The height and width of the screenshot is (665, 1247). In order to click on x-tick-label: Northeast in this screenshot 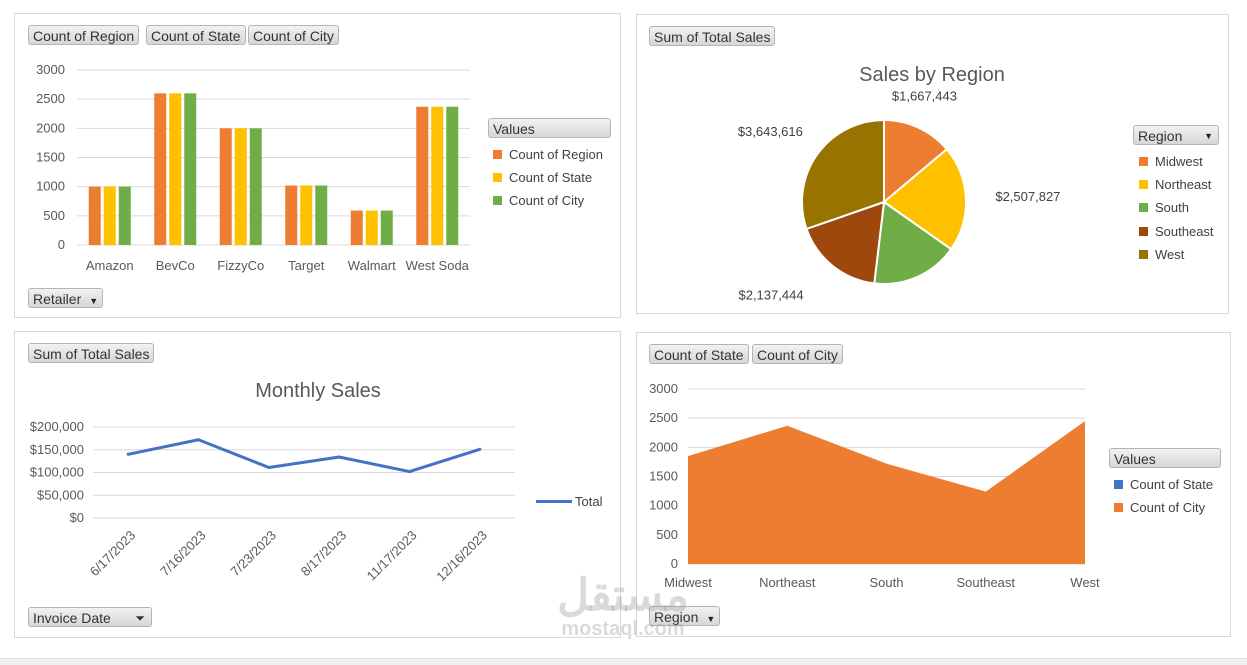, I will do `click(787, 582)`.